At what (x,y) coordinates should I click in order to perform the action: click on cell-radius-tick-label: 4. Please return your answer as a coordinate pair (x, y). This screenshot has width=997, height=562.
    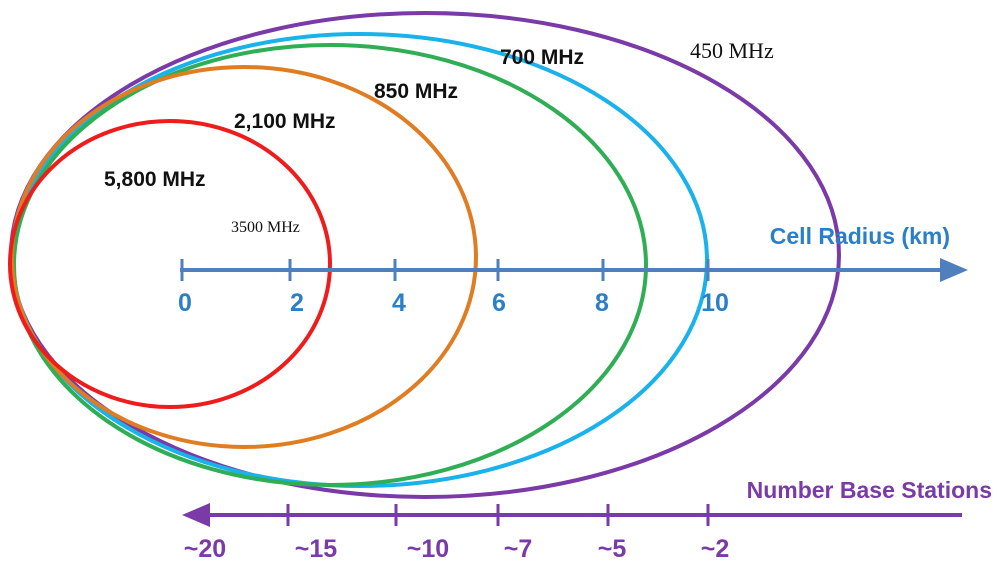
    Looking at the image, I should click on (399, 303).